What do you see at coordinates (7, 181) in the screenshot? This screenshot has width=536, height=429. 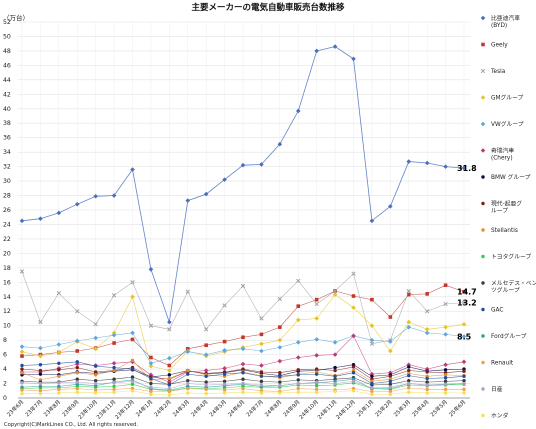 I see `y-tick-label: 30` at bounding box center [7, 181].